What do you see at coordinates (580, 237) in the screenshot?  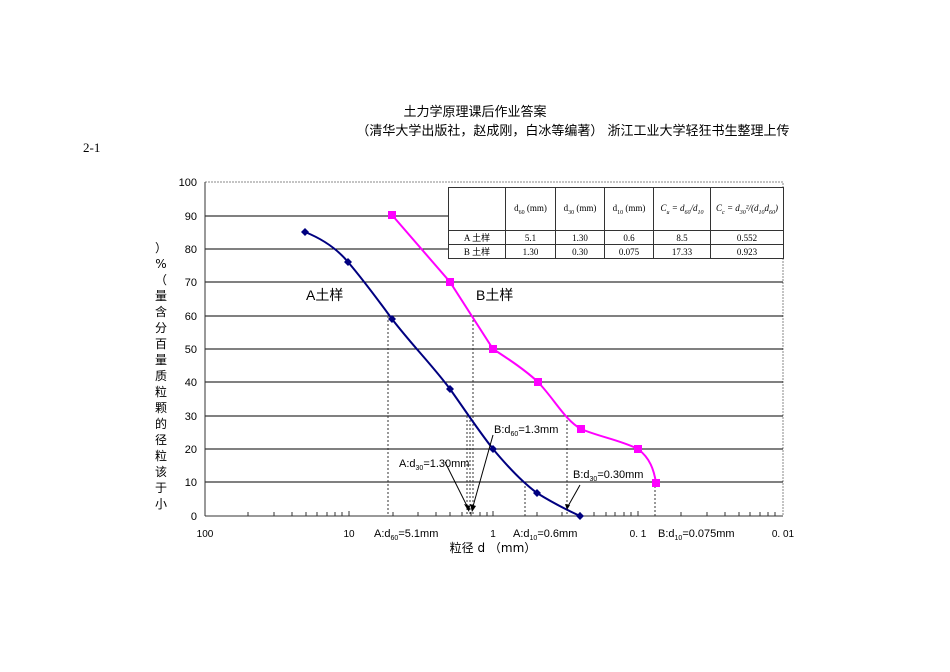 I see `cell-d30: 1.30` at bounding box center [580, 237].